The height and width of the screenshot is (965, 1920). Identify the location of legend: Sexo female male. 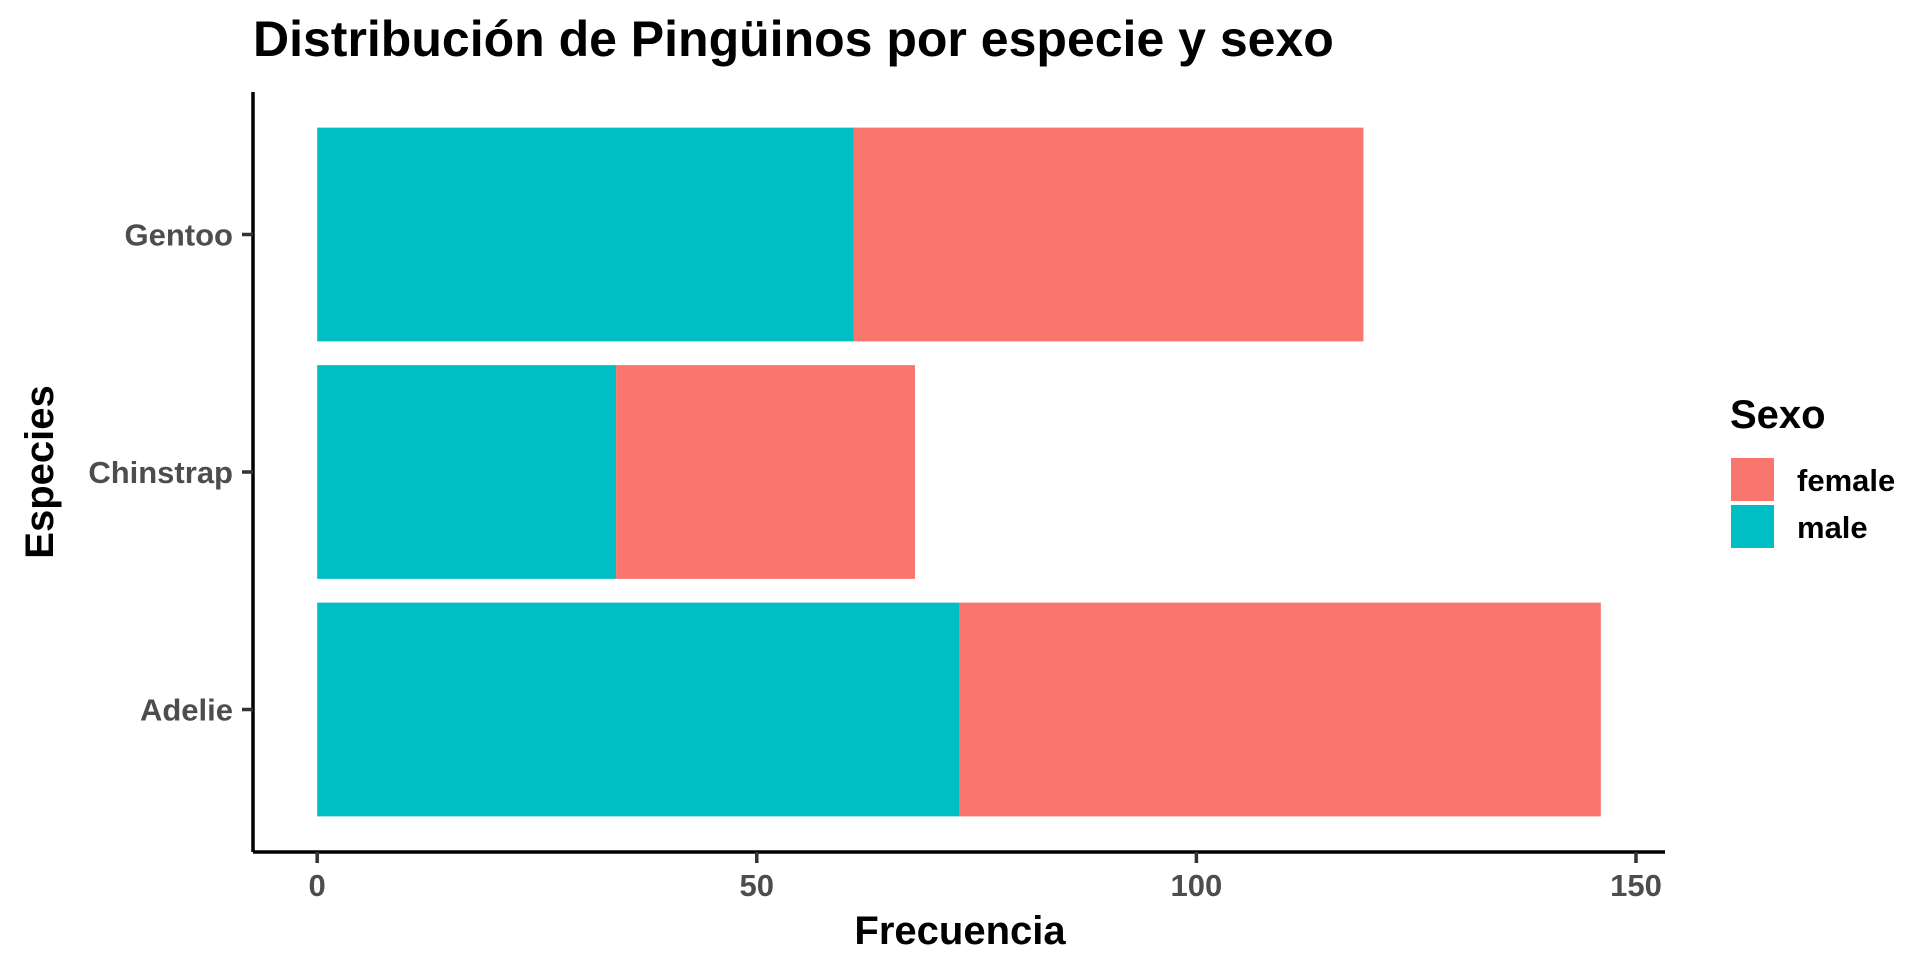
(1812, 470).